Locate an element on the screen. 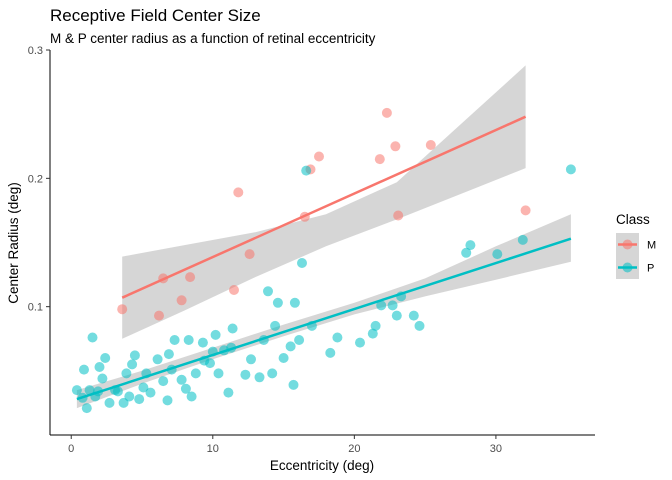  legend-label-m: M is located at coordinates (651, 246).